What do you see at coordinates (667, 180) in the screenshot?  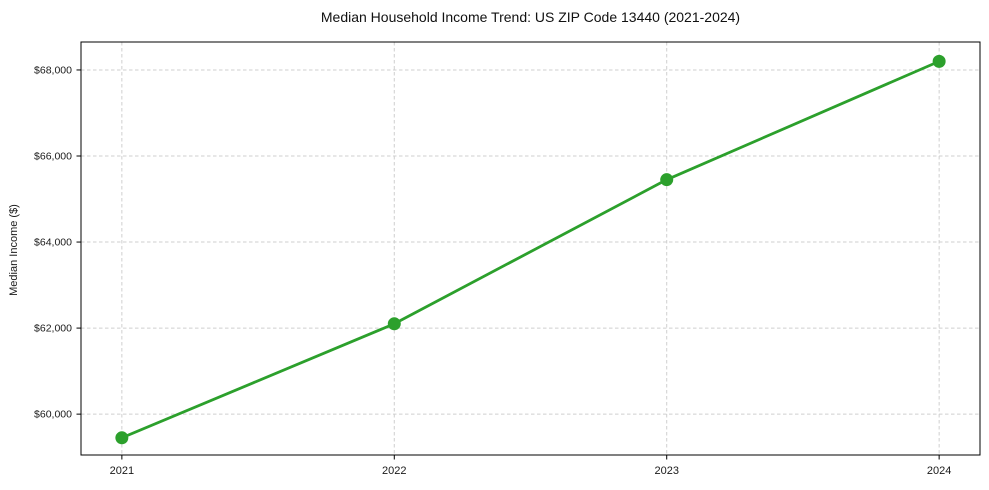 I see `data-point-2023` at bounding box center [667, 180].